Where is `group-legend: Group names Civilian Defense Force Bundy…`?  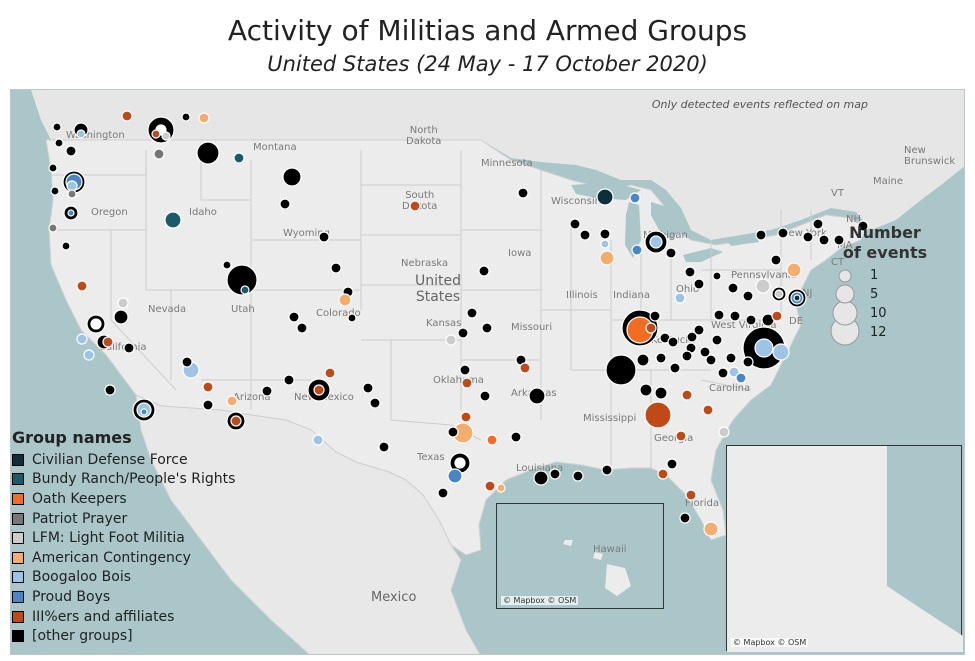 group-legend: Group names Civilian Defense Force Bundy… is located at coordinates (137, 537).